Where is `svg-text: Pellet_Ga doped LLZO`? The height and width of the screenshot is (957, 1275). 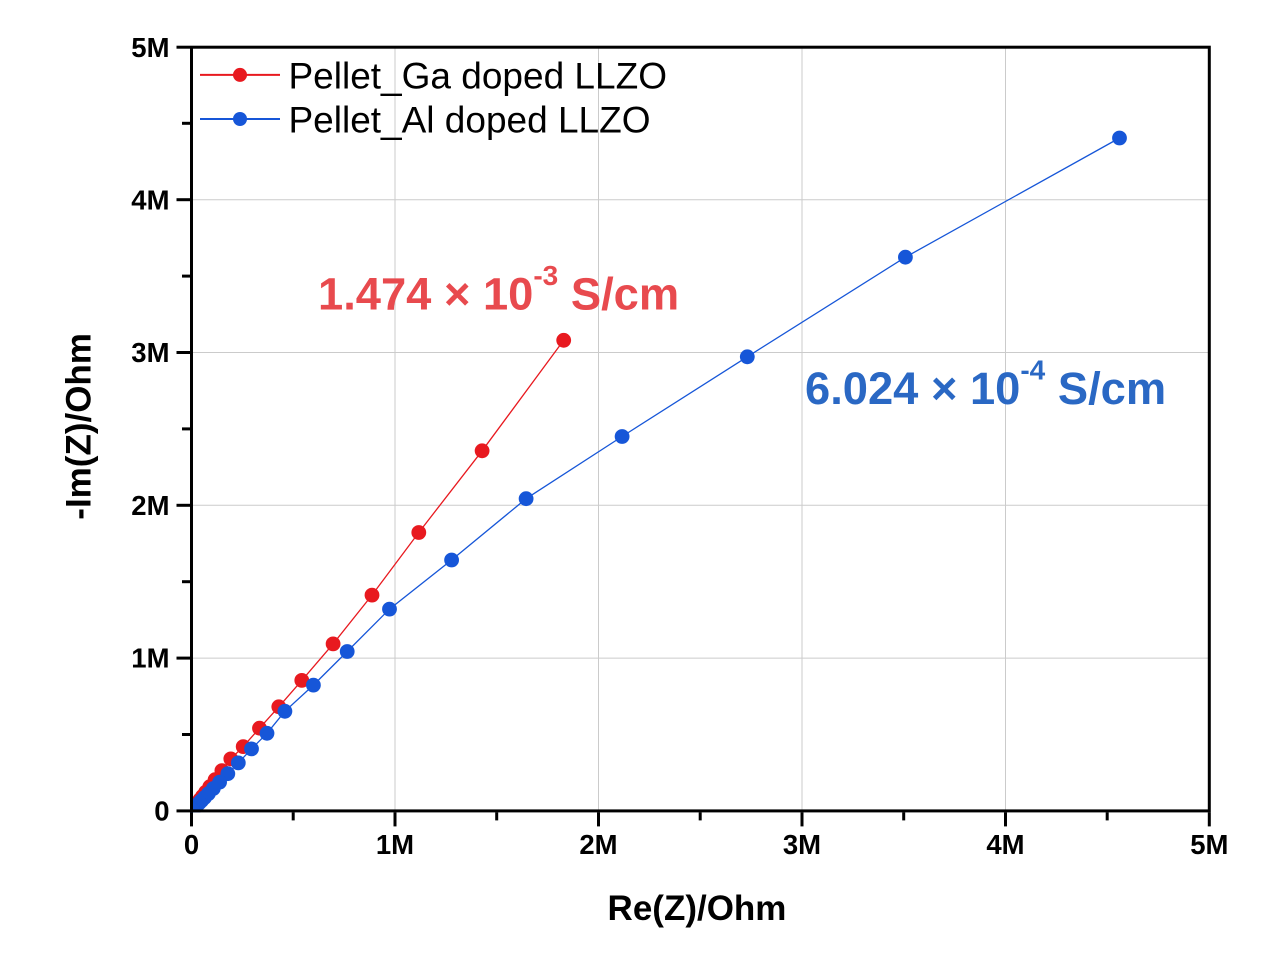
svg-text: Pellet_Ga doped LLZO is located at coordinates (478, 75).